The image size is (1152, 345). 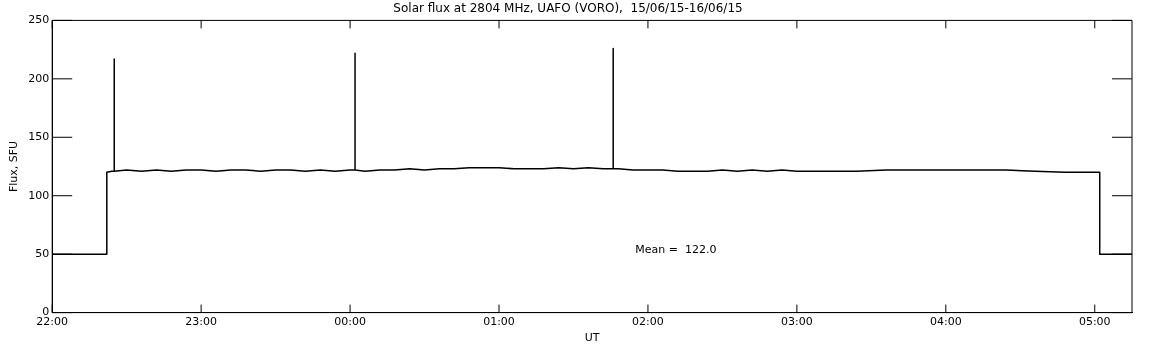 I want to click on chart-title: Solar flux at 2804 MHz, UAFO (VORO), 15/06/15-16/06/15, so click(x=568, y=8).